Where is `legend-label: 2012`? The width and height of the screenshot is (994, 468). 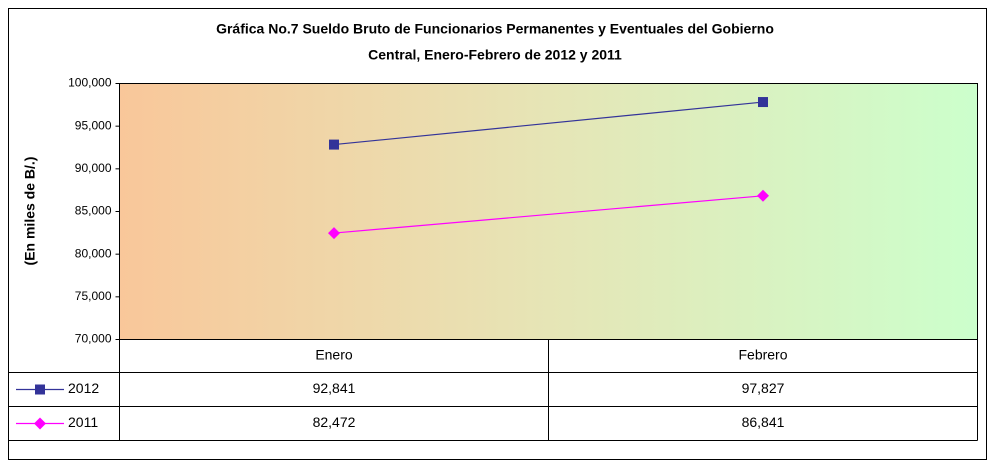 legend-label: 2012 is located at coordinates (83, 388).